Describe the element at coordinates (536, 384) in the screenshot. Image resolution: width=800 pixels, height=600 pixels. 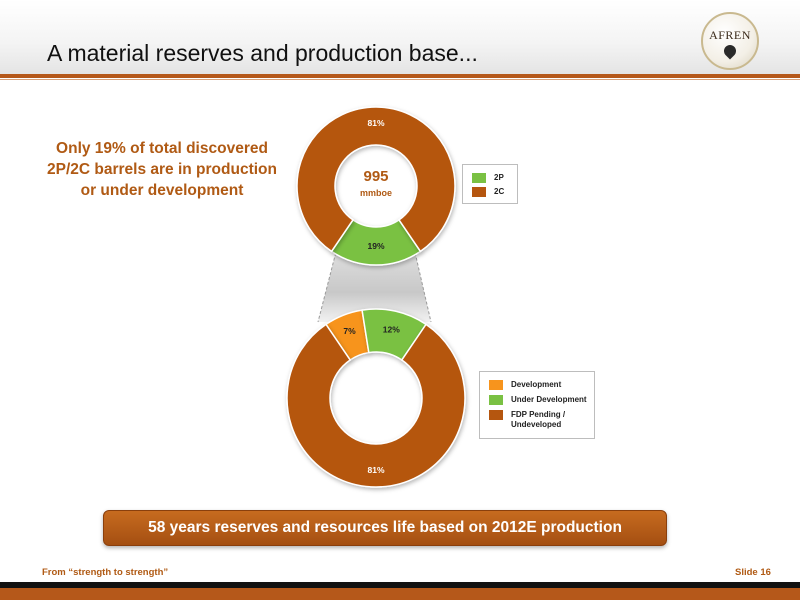
I see `legend-label: Development` at that location.